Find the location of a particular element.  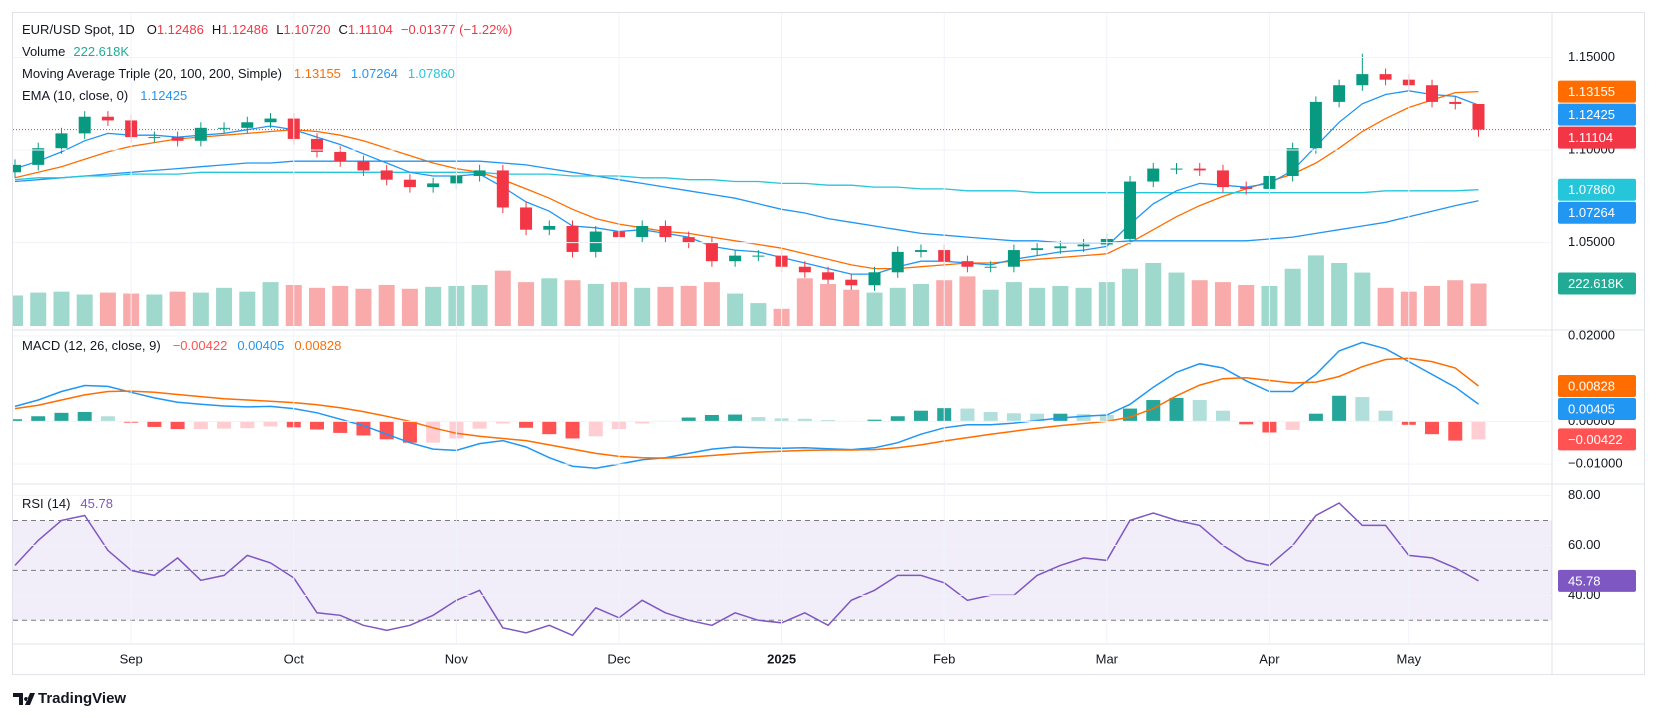

change-value: −0.01377 (−1.22%) is located at coordinates (456, 29).